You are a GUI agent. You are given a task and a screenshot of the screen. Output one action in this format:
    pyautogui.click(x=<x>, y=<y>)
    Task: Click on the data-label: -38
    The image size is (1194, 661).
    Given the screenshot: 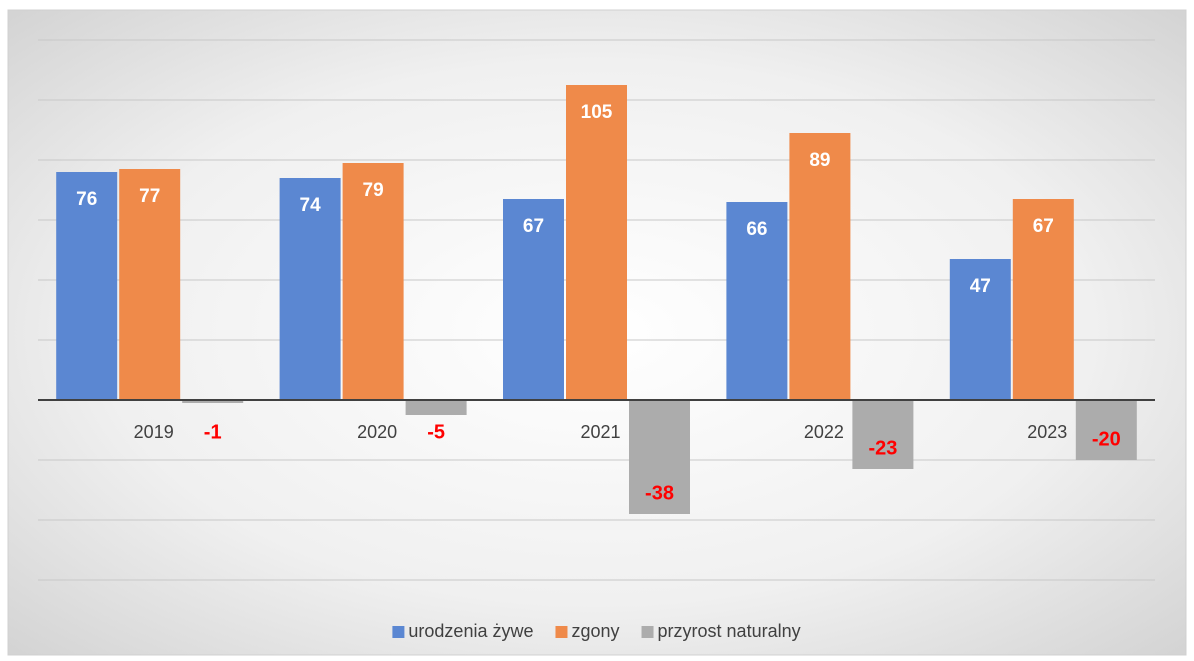 What is the action you would take?
    pyautogui.click(x=659, y=493)
    